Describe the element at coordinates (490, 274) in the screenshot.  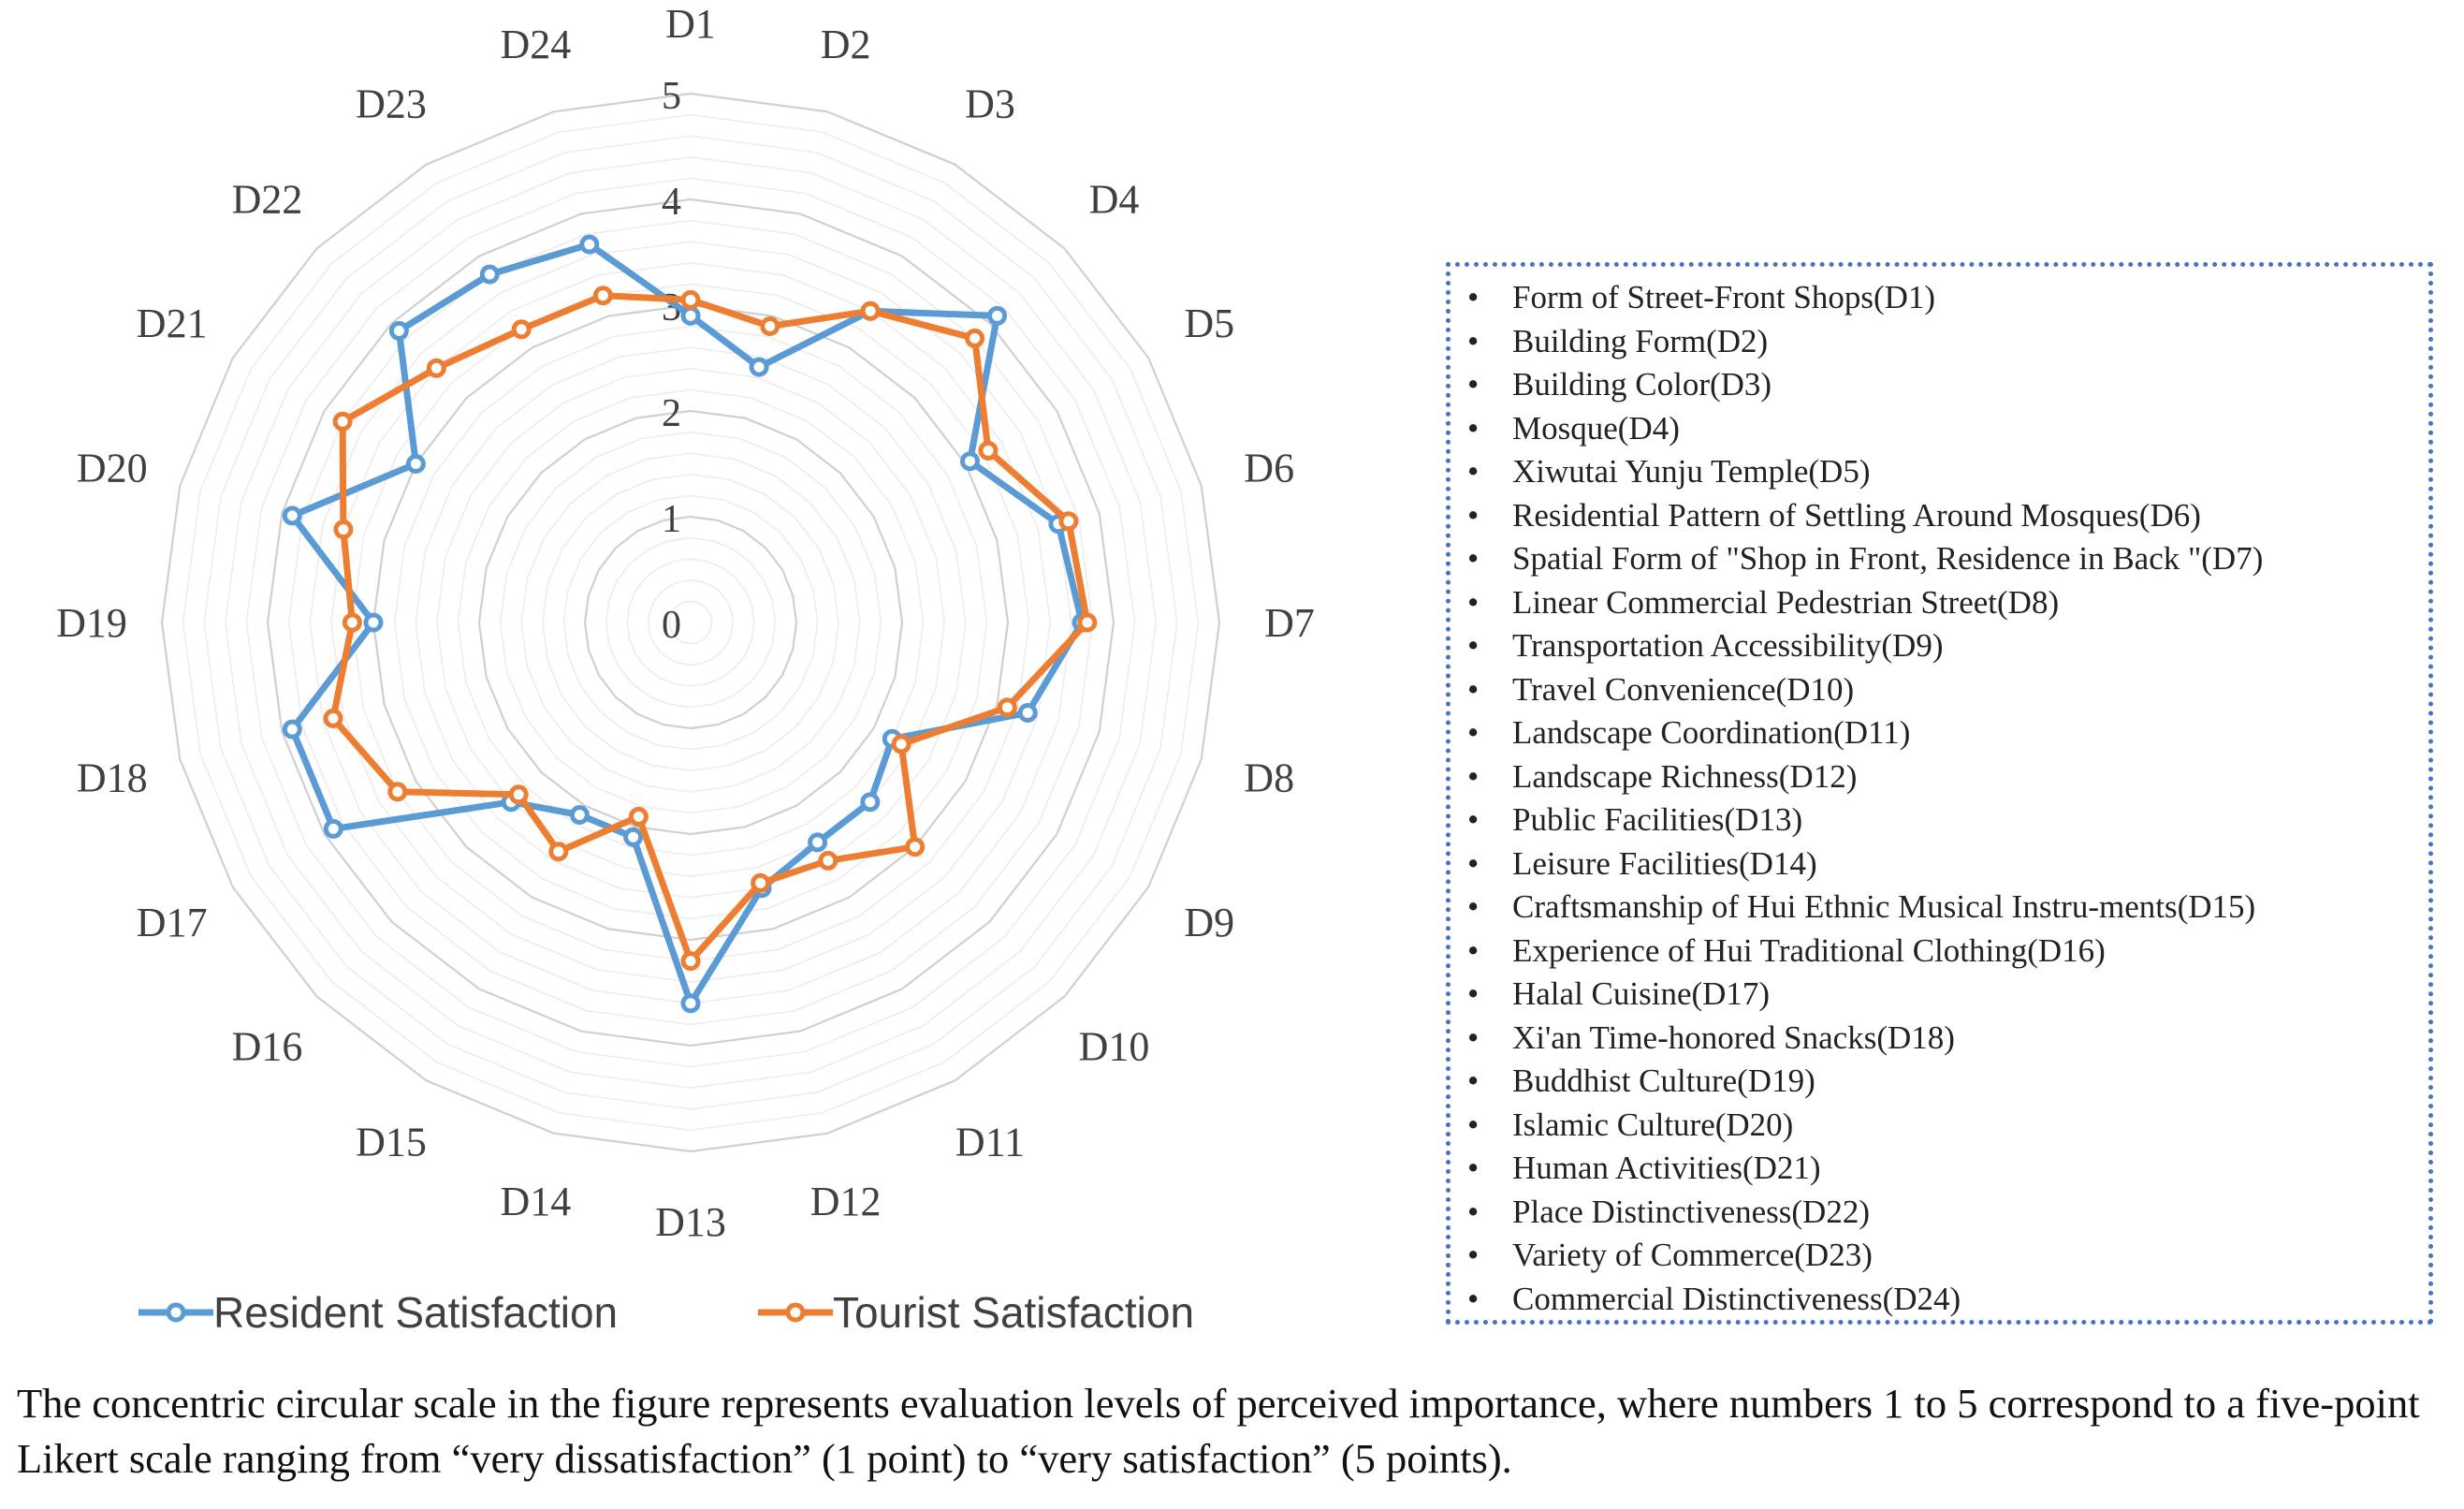
I see `data-point-d23: 3.8` at that location.